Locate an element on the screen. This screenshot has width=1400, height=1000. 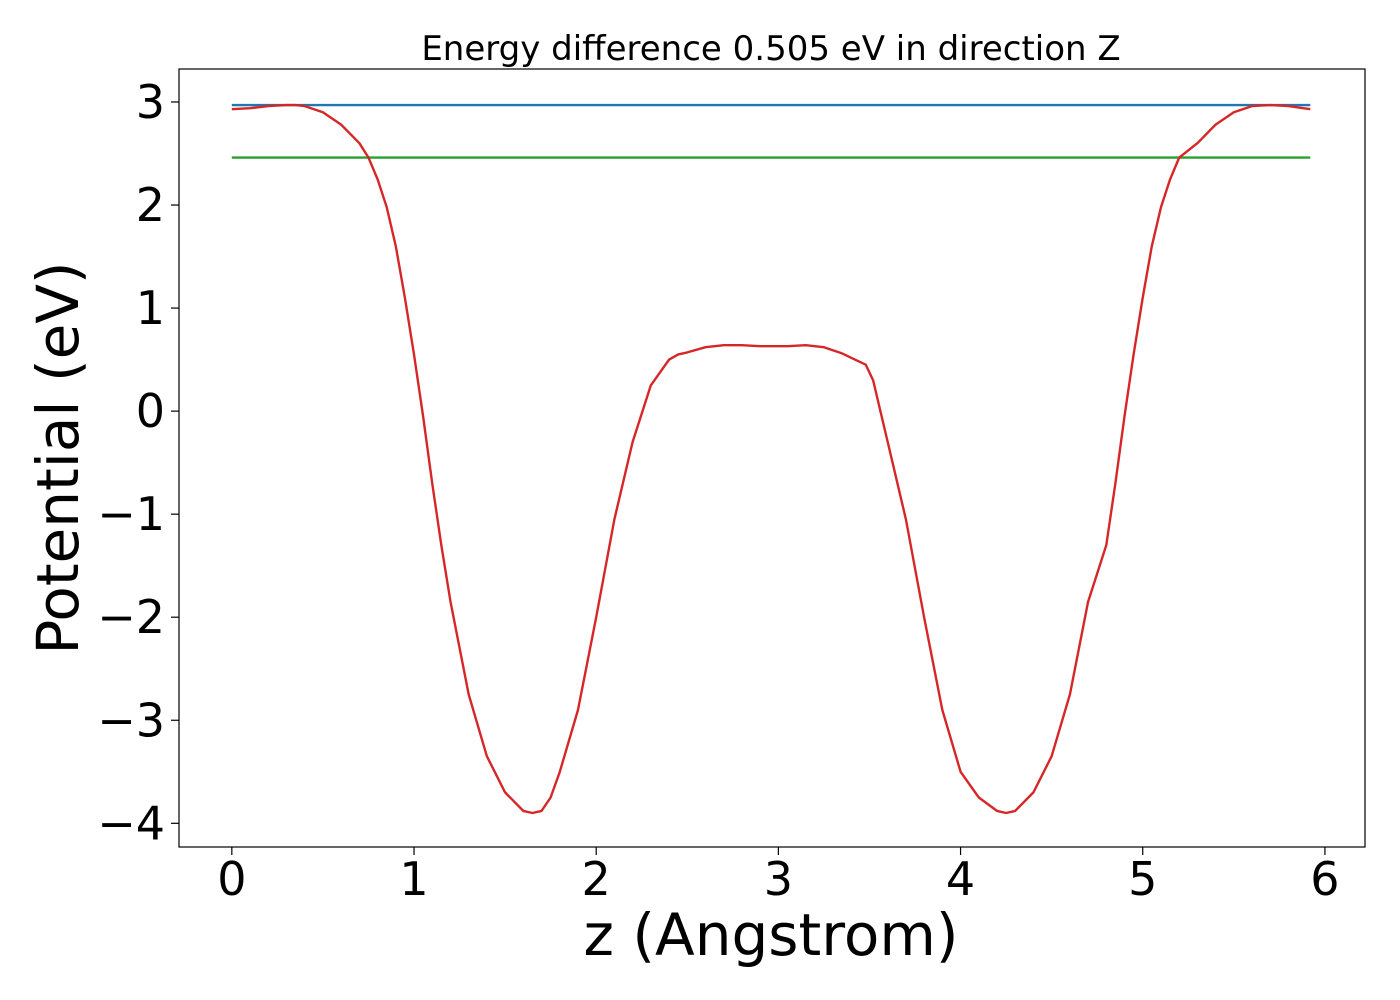
y-tick-label: 0 is located at coordinates (150, 411).